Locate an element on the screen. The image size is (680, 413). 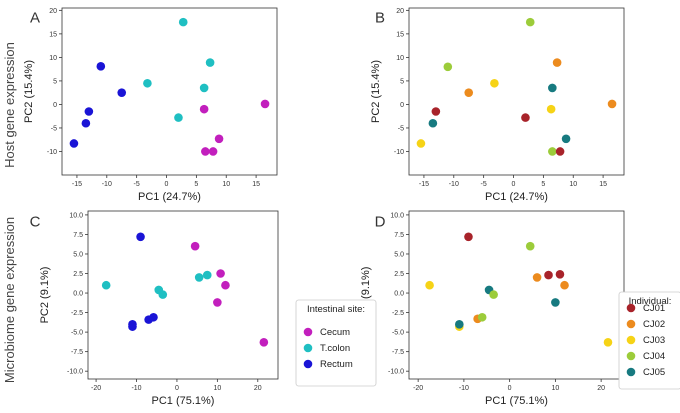
row-label-microbiome: Microbiome gene expression is located at coordinates (9, 300).